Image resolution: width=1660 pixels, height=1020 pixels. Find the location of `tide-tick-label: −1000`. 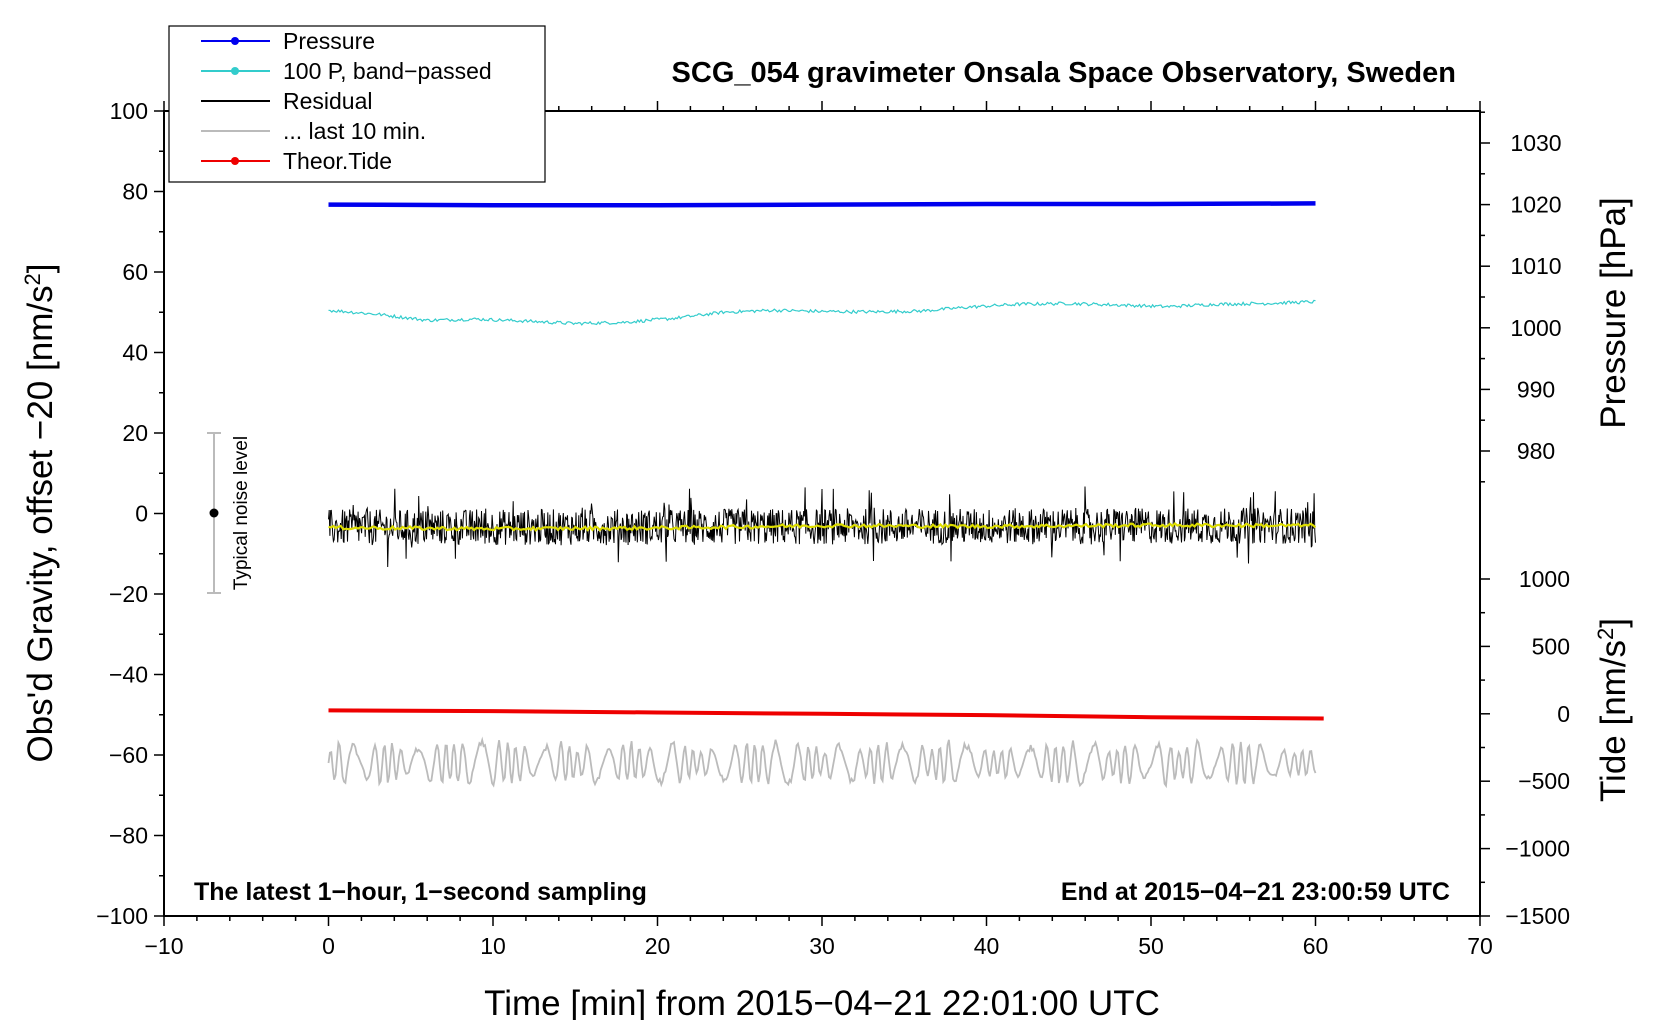

tide-tick-label: −1000 is located at coordinates (1537, 849).